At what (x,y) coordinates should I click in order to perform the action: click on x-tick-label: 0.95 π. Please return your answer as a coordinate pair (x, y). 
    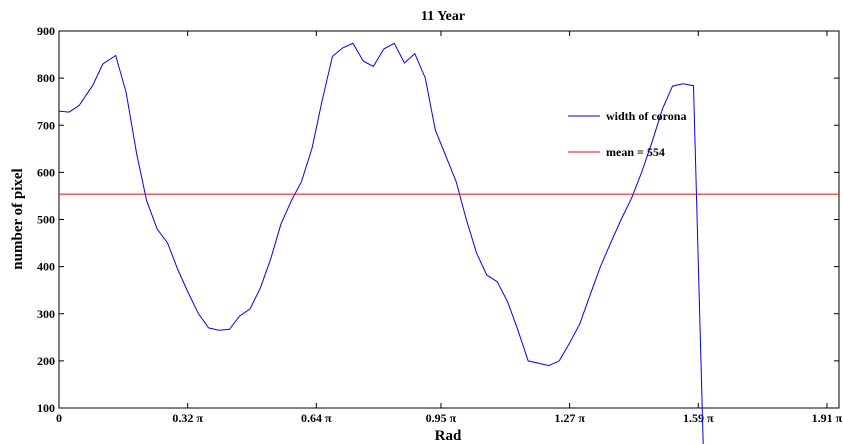
    Looking at the image, I should click on (441, 418).